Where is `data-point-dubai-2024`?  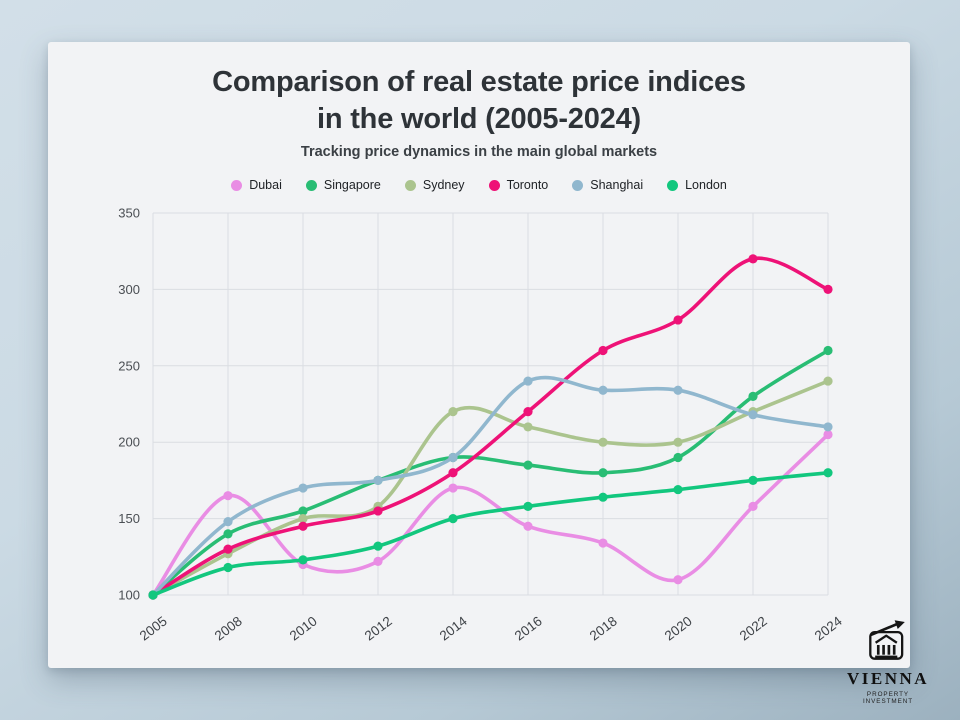 data-point-dubai-2024 is located at coordinates (828, 434).